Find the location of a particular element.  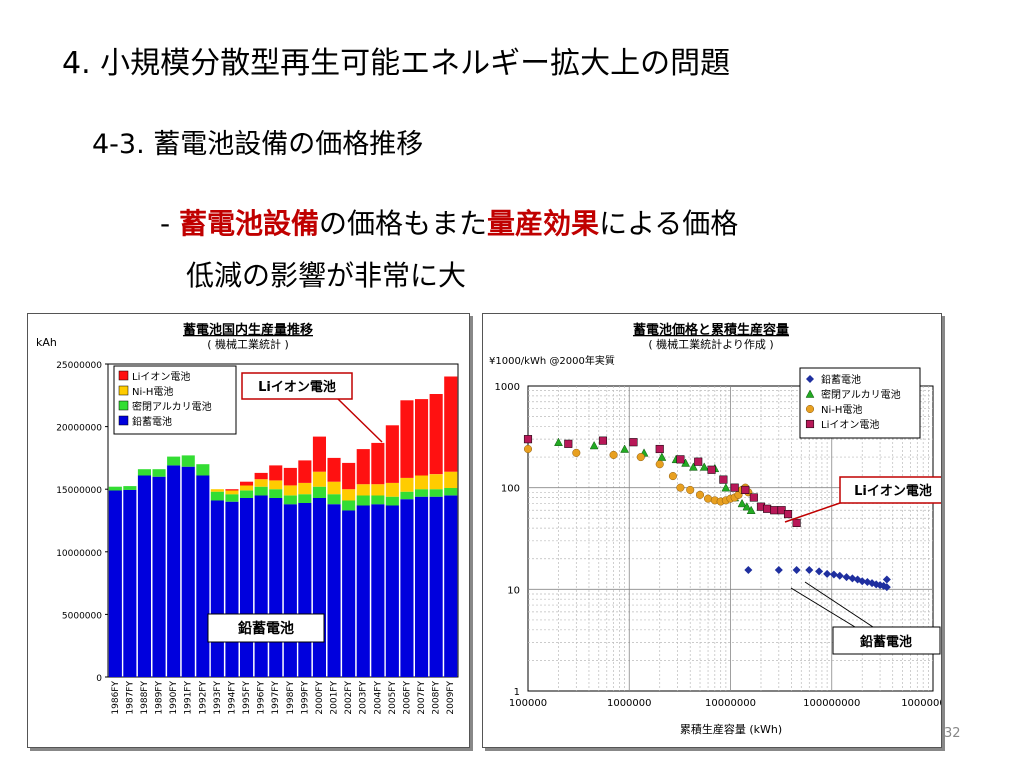

chart-title: 蓄電池国内生産量推移 is located at coordinates (248, 330).